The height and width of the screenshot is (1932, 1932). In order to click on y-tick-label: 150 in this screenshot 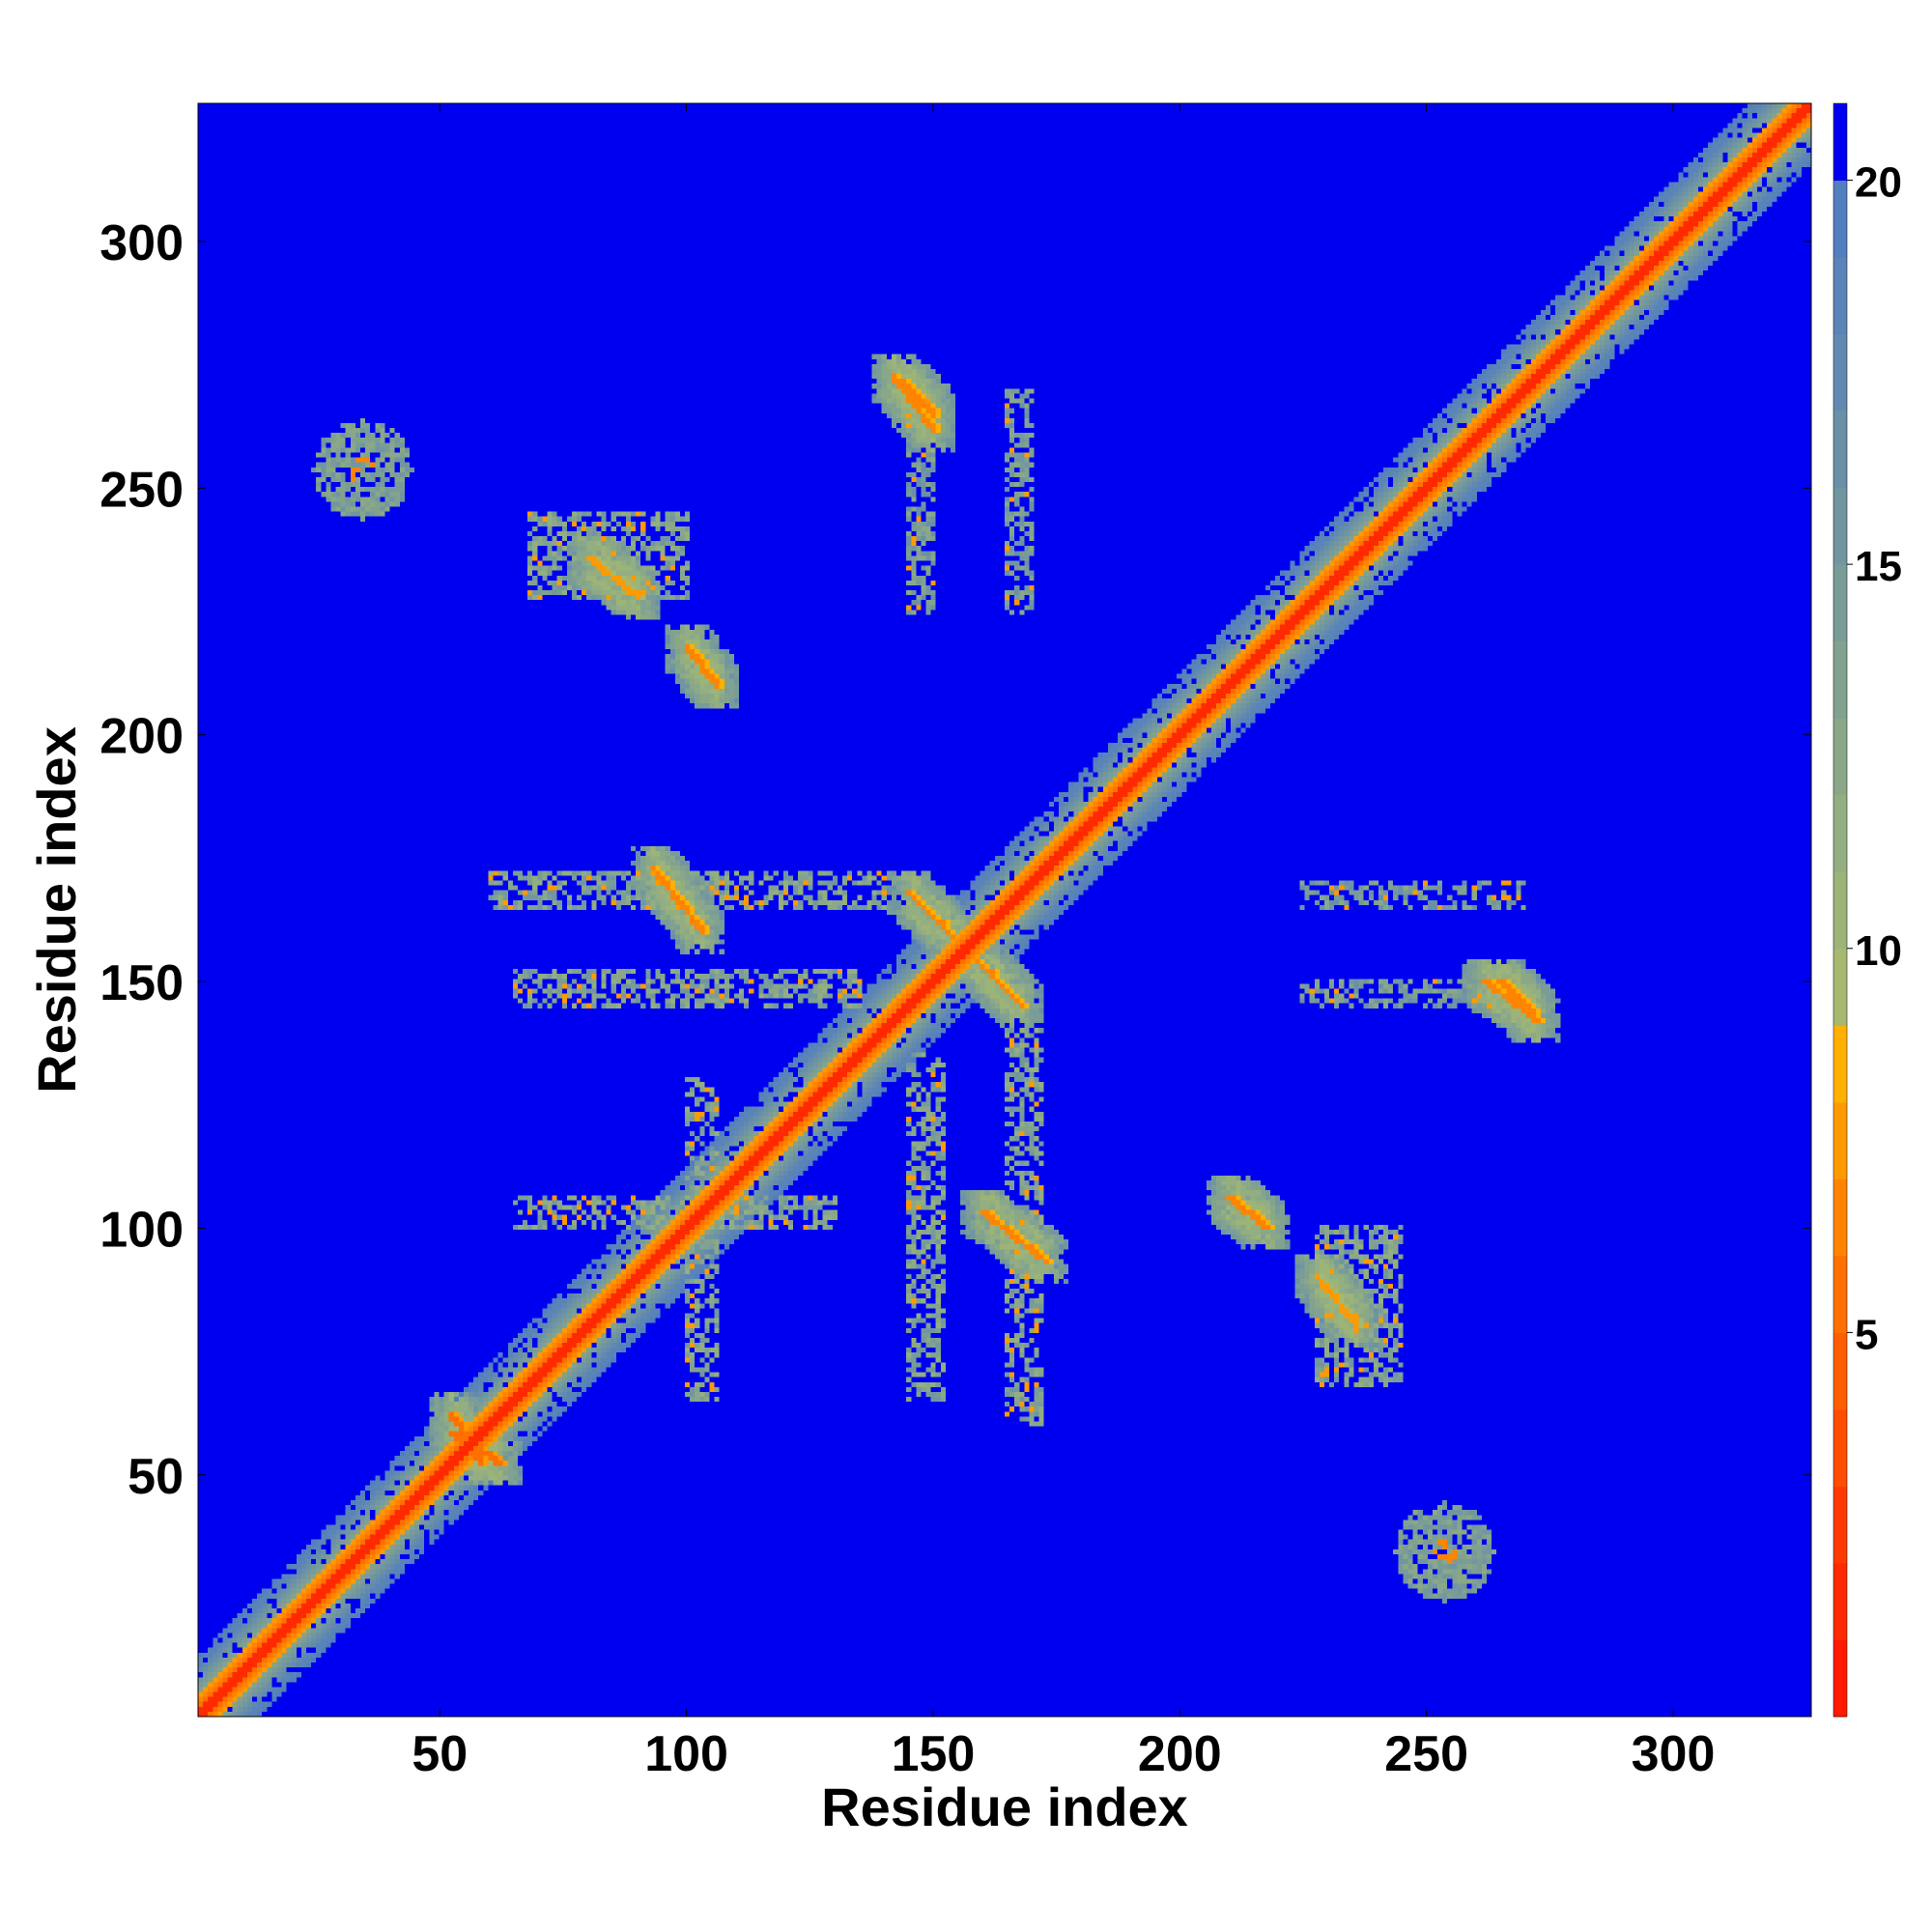, I will do `click(141, 983)`.